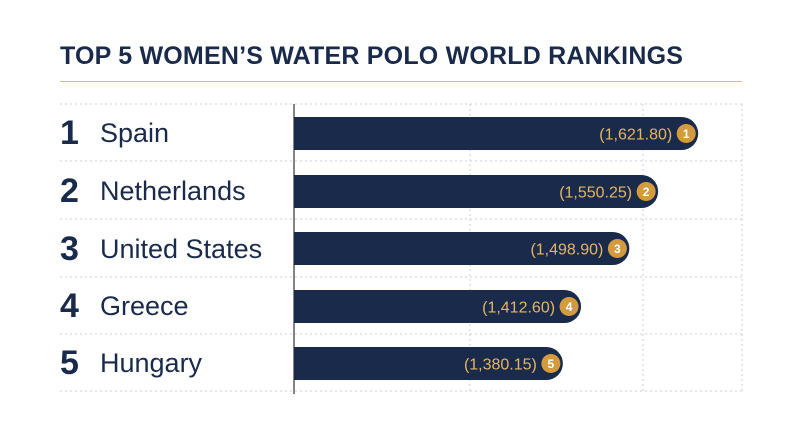  I want to click on rank-badge-number: 4, so click(569, 307).